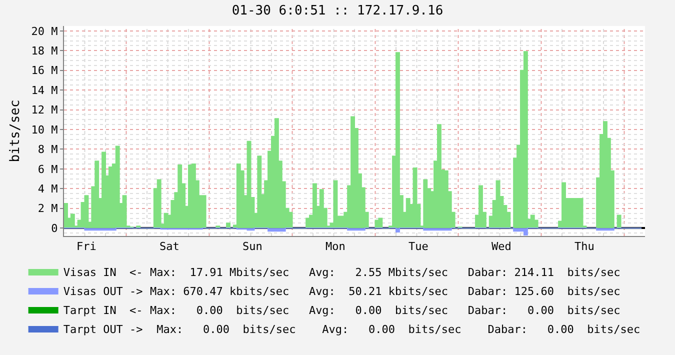 The width and height of the screenshot is (675, 355). I want to click on y-tick-label: 18 M, so click(44, 51).